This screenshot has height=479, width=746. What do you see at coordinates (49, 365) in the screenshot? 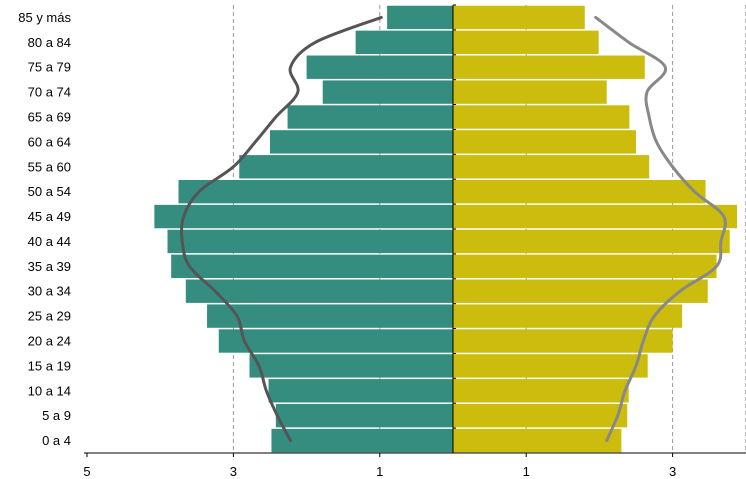
I see `y-tick-label: 15 a 19` at bounding box center [49, 365].